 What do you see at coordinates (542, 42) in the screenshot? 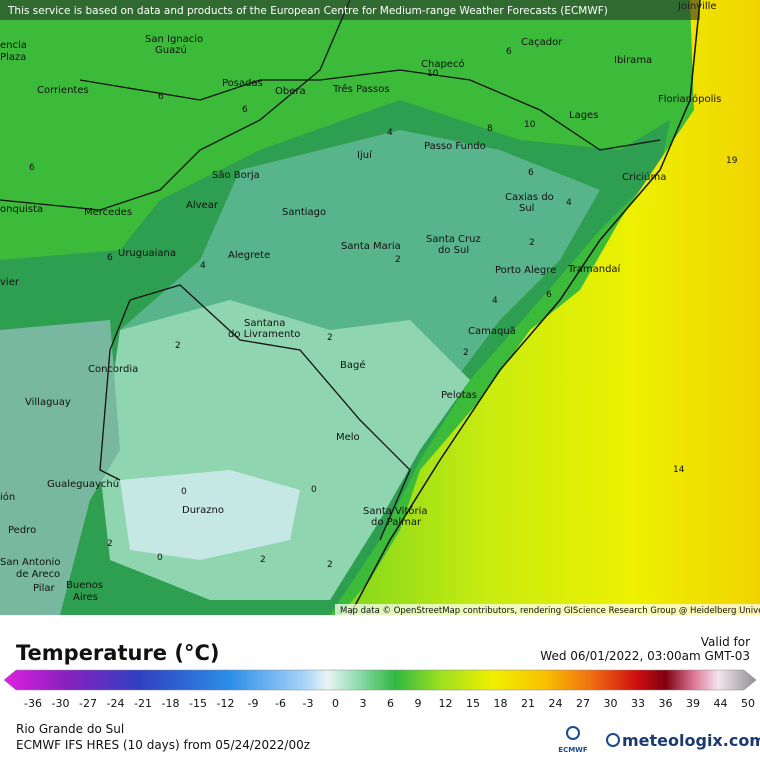
I see `place-label: Caçador` at bounding box center [542, 42].